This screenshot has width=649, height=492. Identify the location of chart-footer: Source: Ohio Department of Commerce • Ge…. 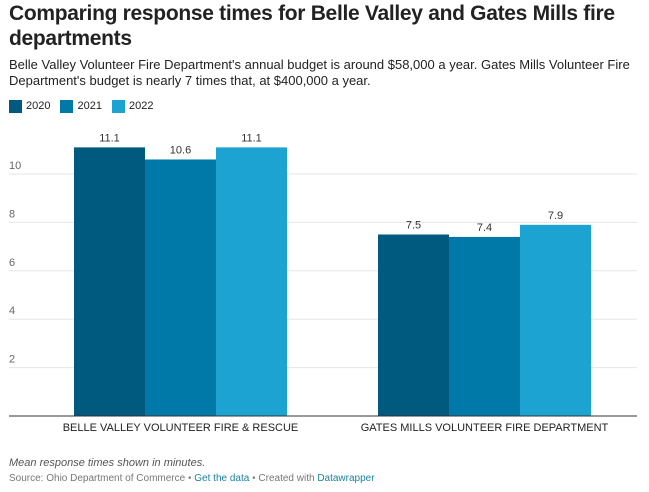
(192, 478).